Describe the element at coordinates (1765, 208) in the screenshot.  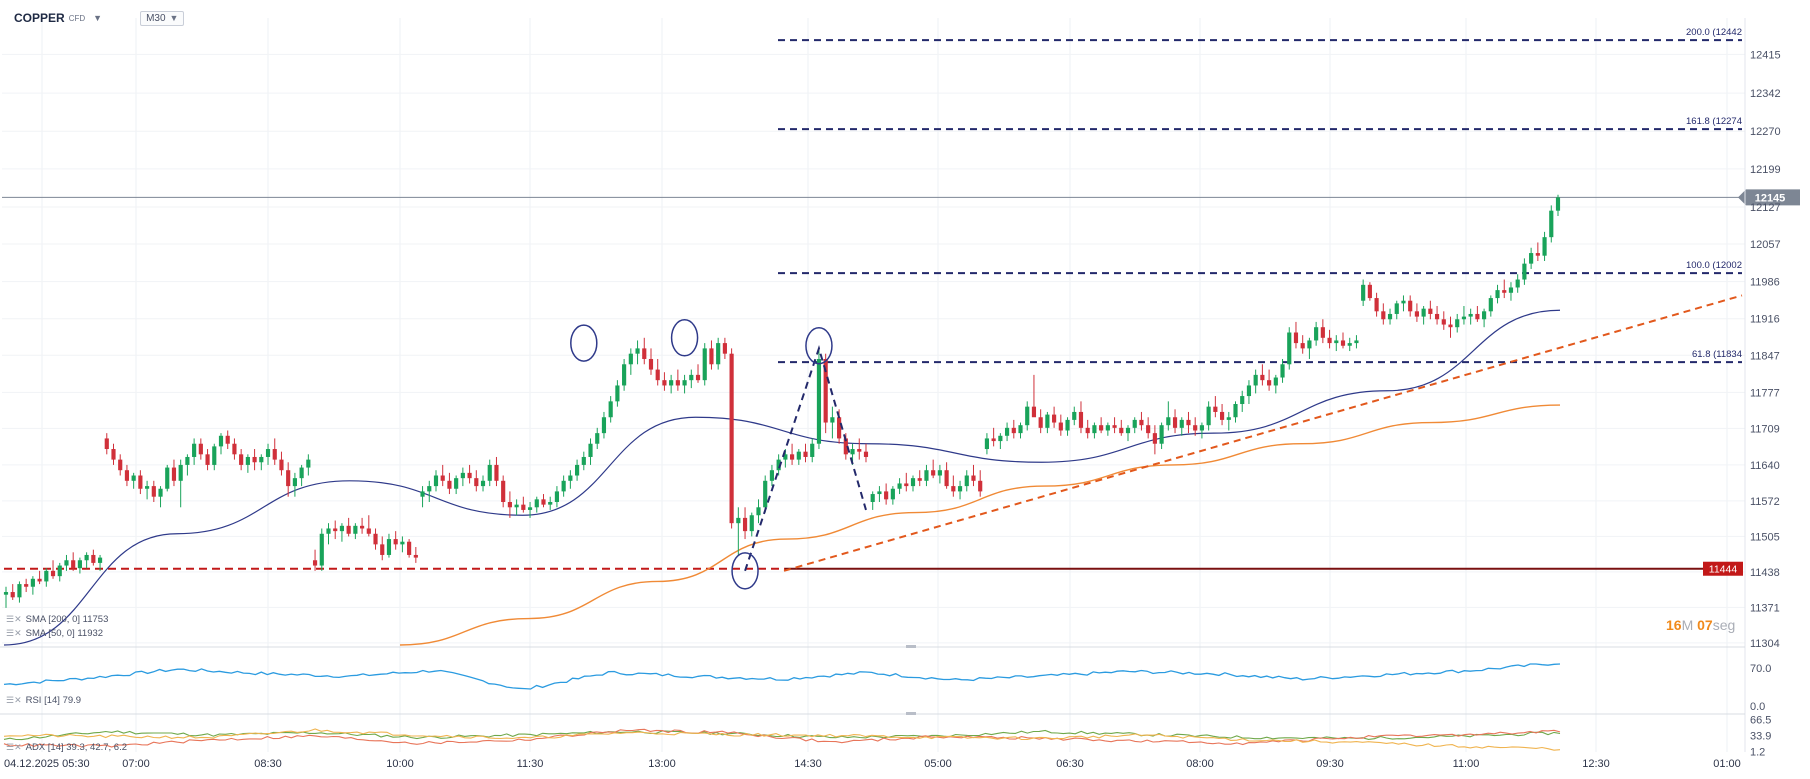
I see `price-tick-label: 12127` at that location.